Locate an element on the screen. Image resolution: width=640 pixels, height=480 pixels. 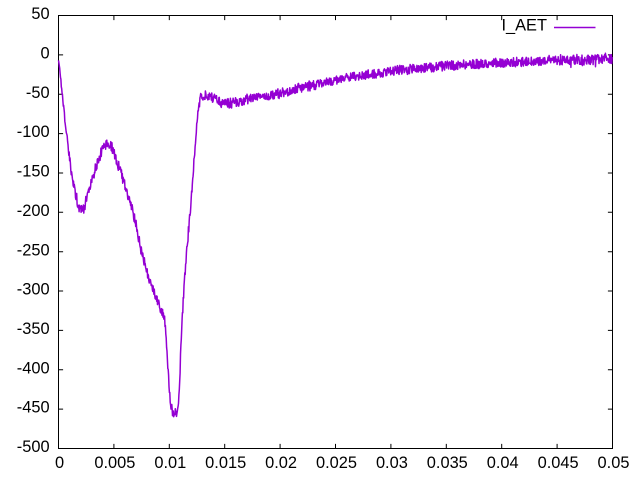
svg-text: 0.015 is located at coordinates (225, 463).